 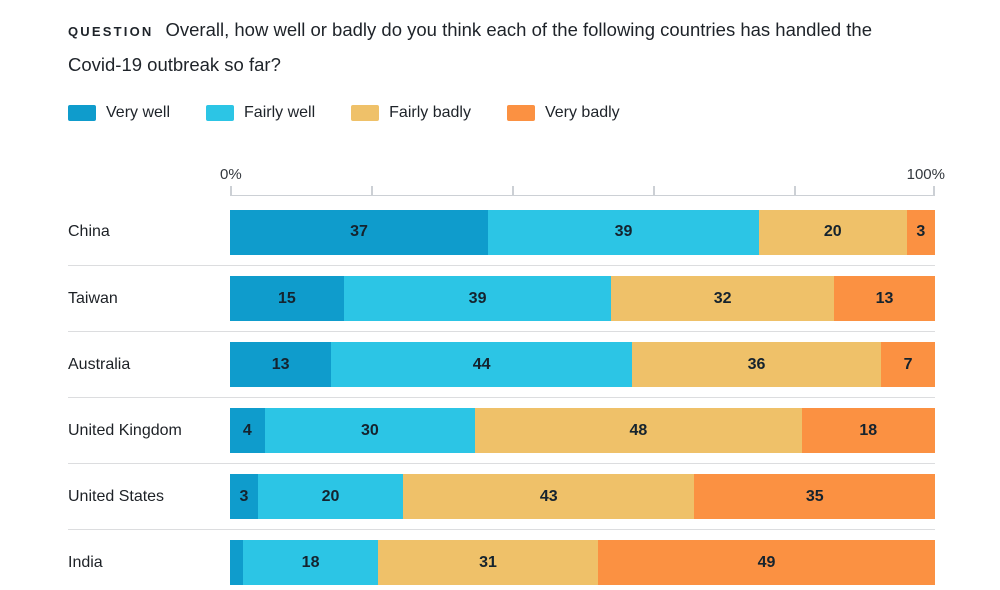 What do you see at coordinates (287, 298) in the screenshot?
I see `bar-segment-very-well: 15` at bounding box center [287, 298].